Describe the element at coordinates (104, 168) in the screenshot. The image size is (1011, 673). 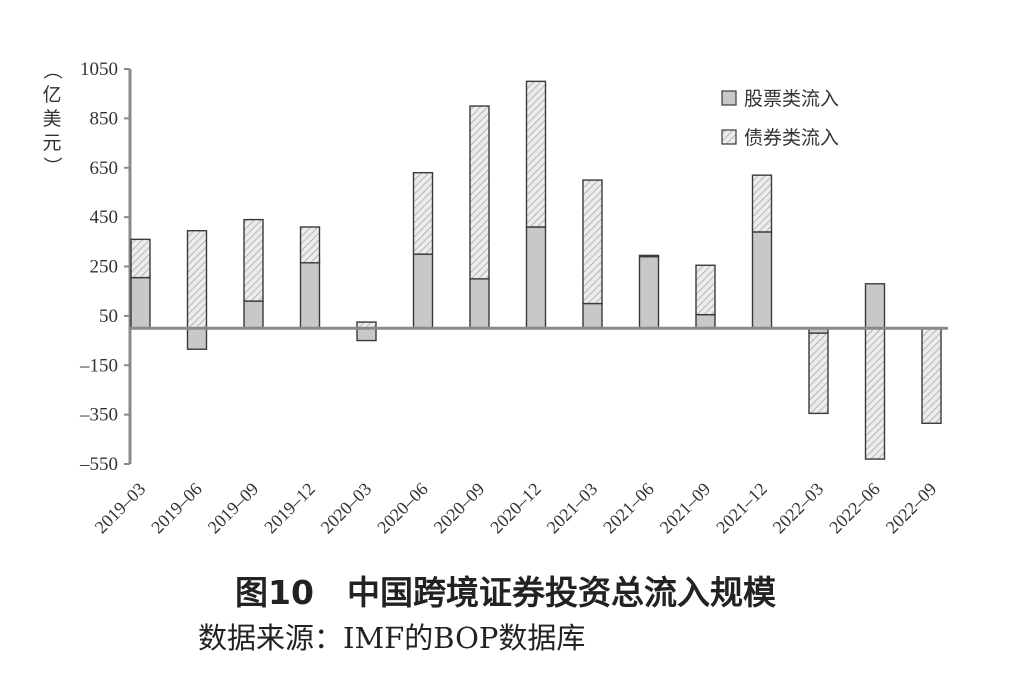
I see `y-tick-label: 650` at that location.